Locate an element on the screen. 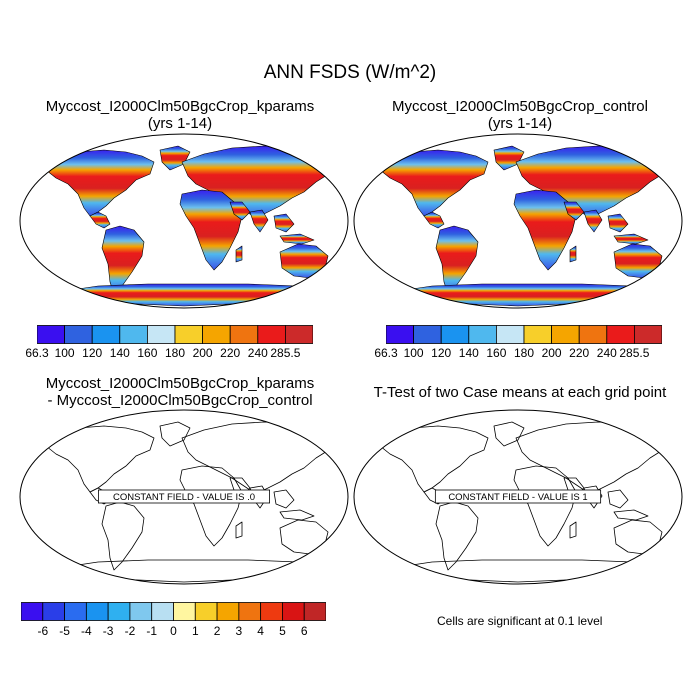 The image size is (700, 700). figure-title: ANN FSDS (W/m^2) is located at coordinates (350, 72).